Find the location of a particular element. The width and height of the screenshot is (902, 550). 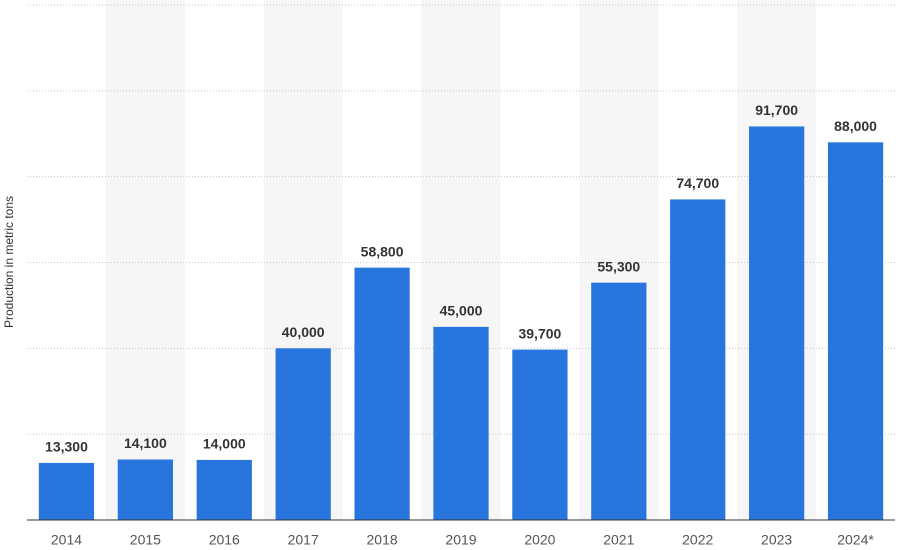

x-tick-label: 2020 is located at coordinates (539, 540).